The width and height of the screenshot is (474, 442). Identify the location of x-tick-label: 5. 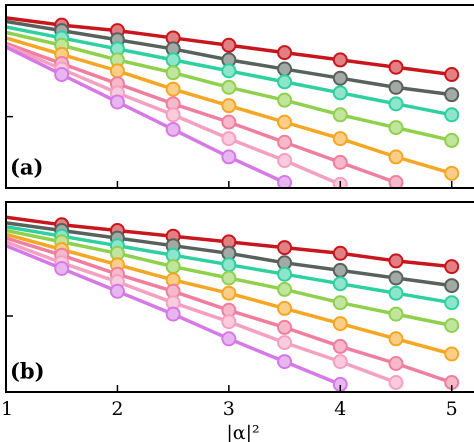
(452, 409).